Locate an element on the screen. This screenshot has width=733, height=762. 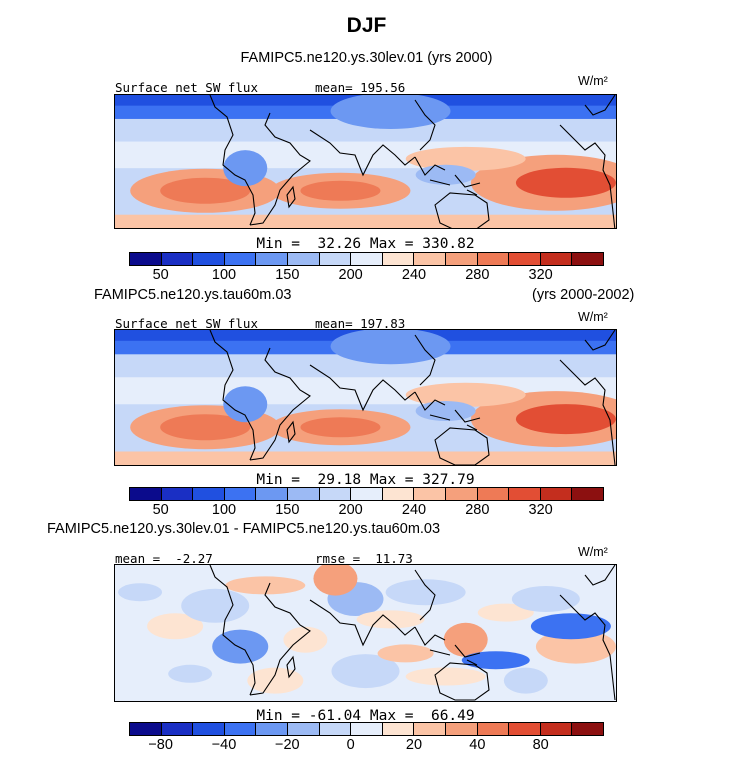
panel-2-min-max: Min = 29.18 Max = 327.79 is located at coordinates (365, 480).